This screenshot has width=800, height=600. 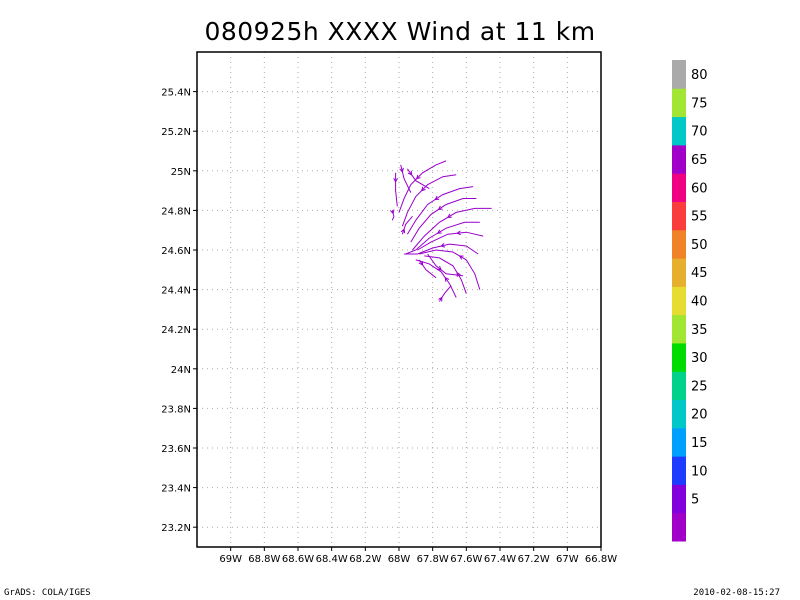 What do you see at coordinates (176, 93) in the screenshot?
I see `y-tick-label: 25.4N` at bounding box center [176, 93].